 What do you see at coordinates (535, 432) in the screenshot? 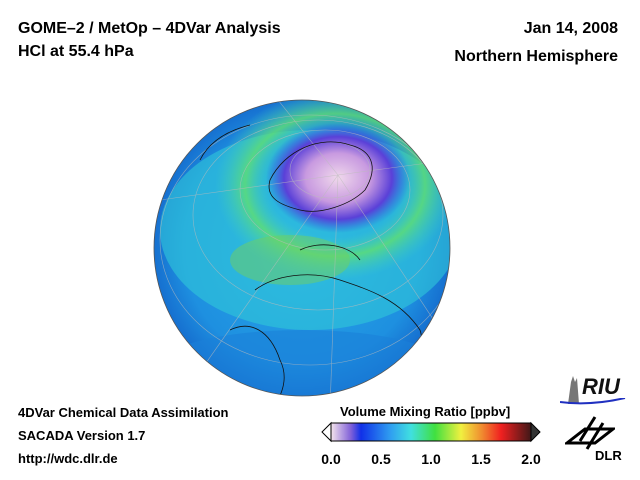
I see `colorbar-max-arrow` at bounding box center [535, 432].